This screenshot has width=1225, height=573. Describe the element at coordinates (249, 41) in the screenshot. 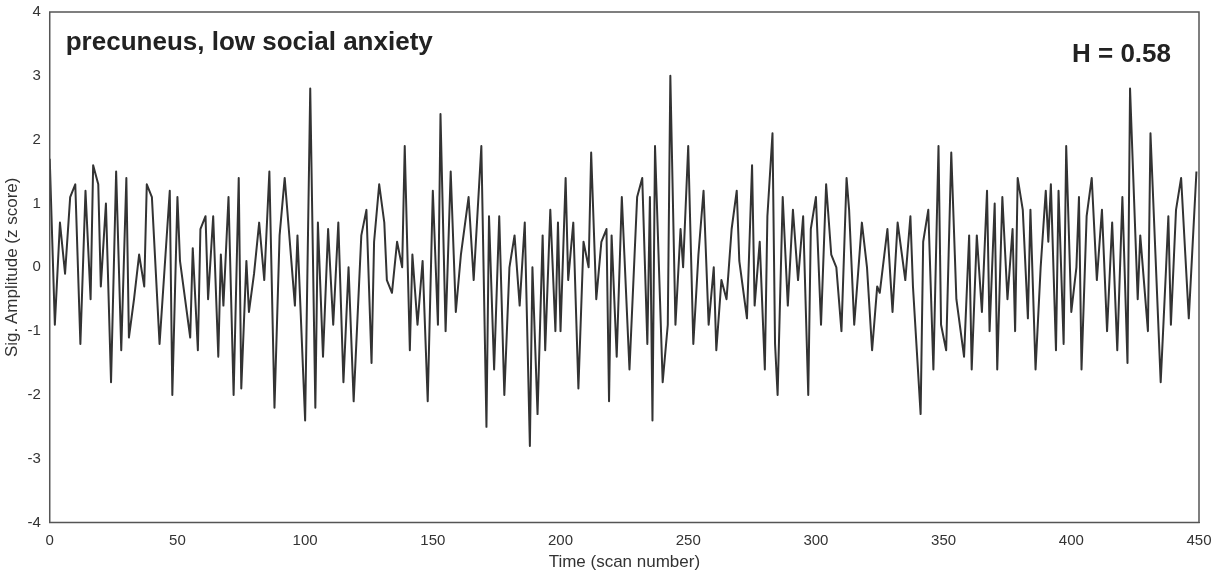

I see `annotation: precuneus, low social anxiety` at that location.